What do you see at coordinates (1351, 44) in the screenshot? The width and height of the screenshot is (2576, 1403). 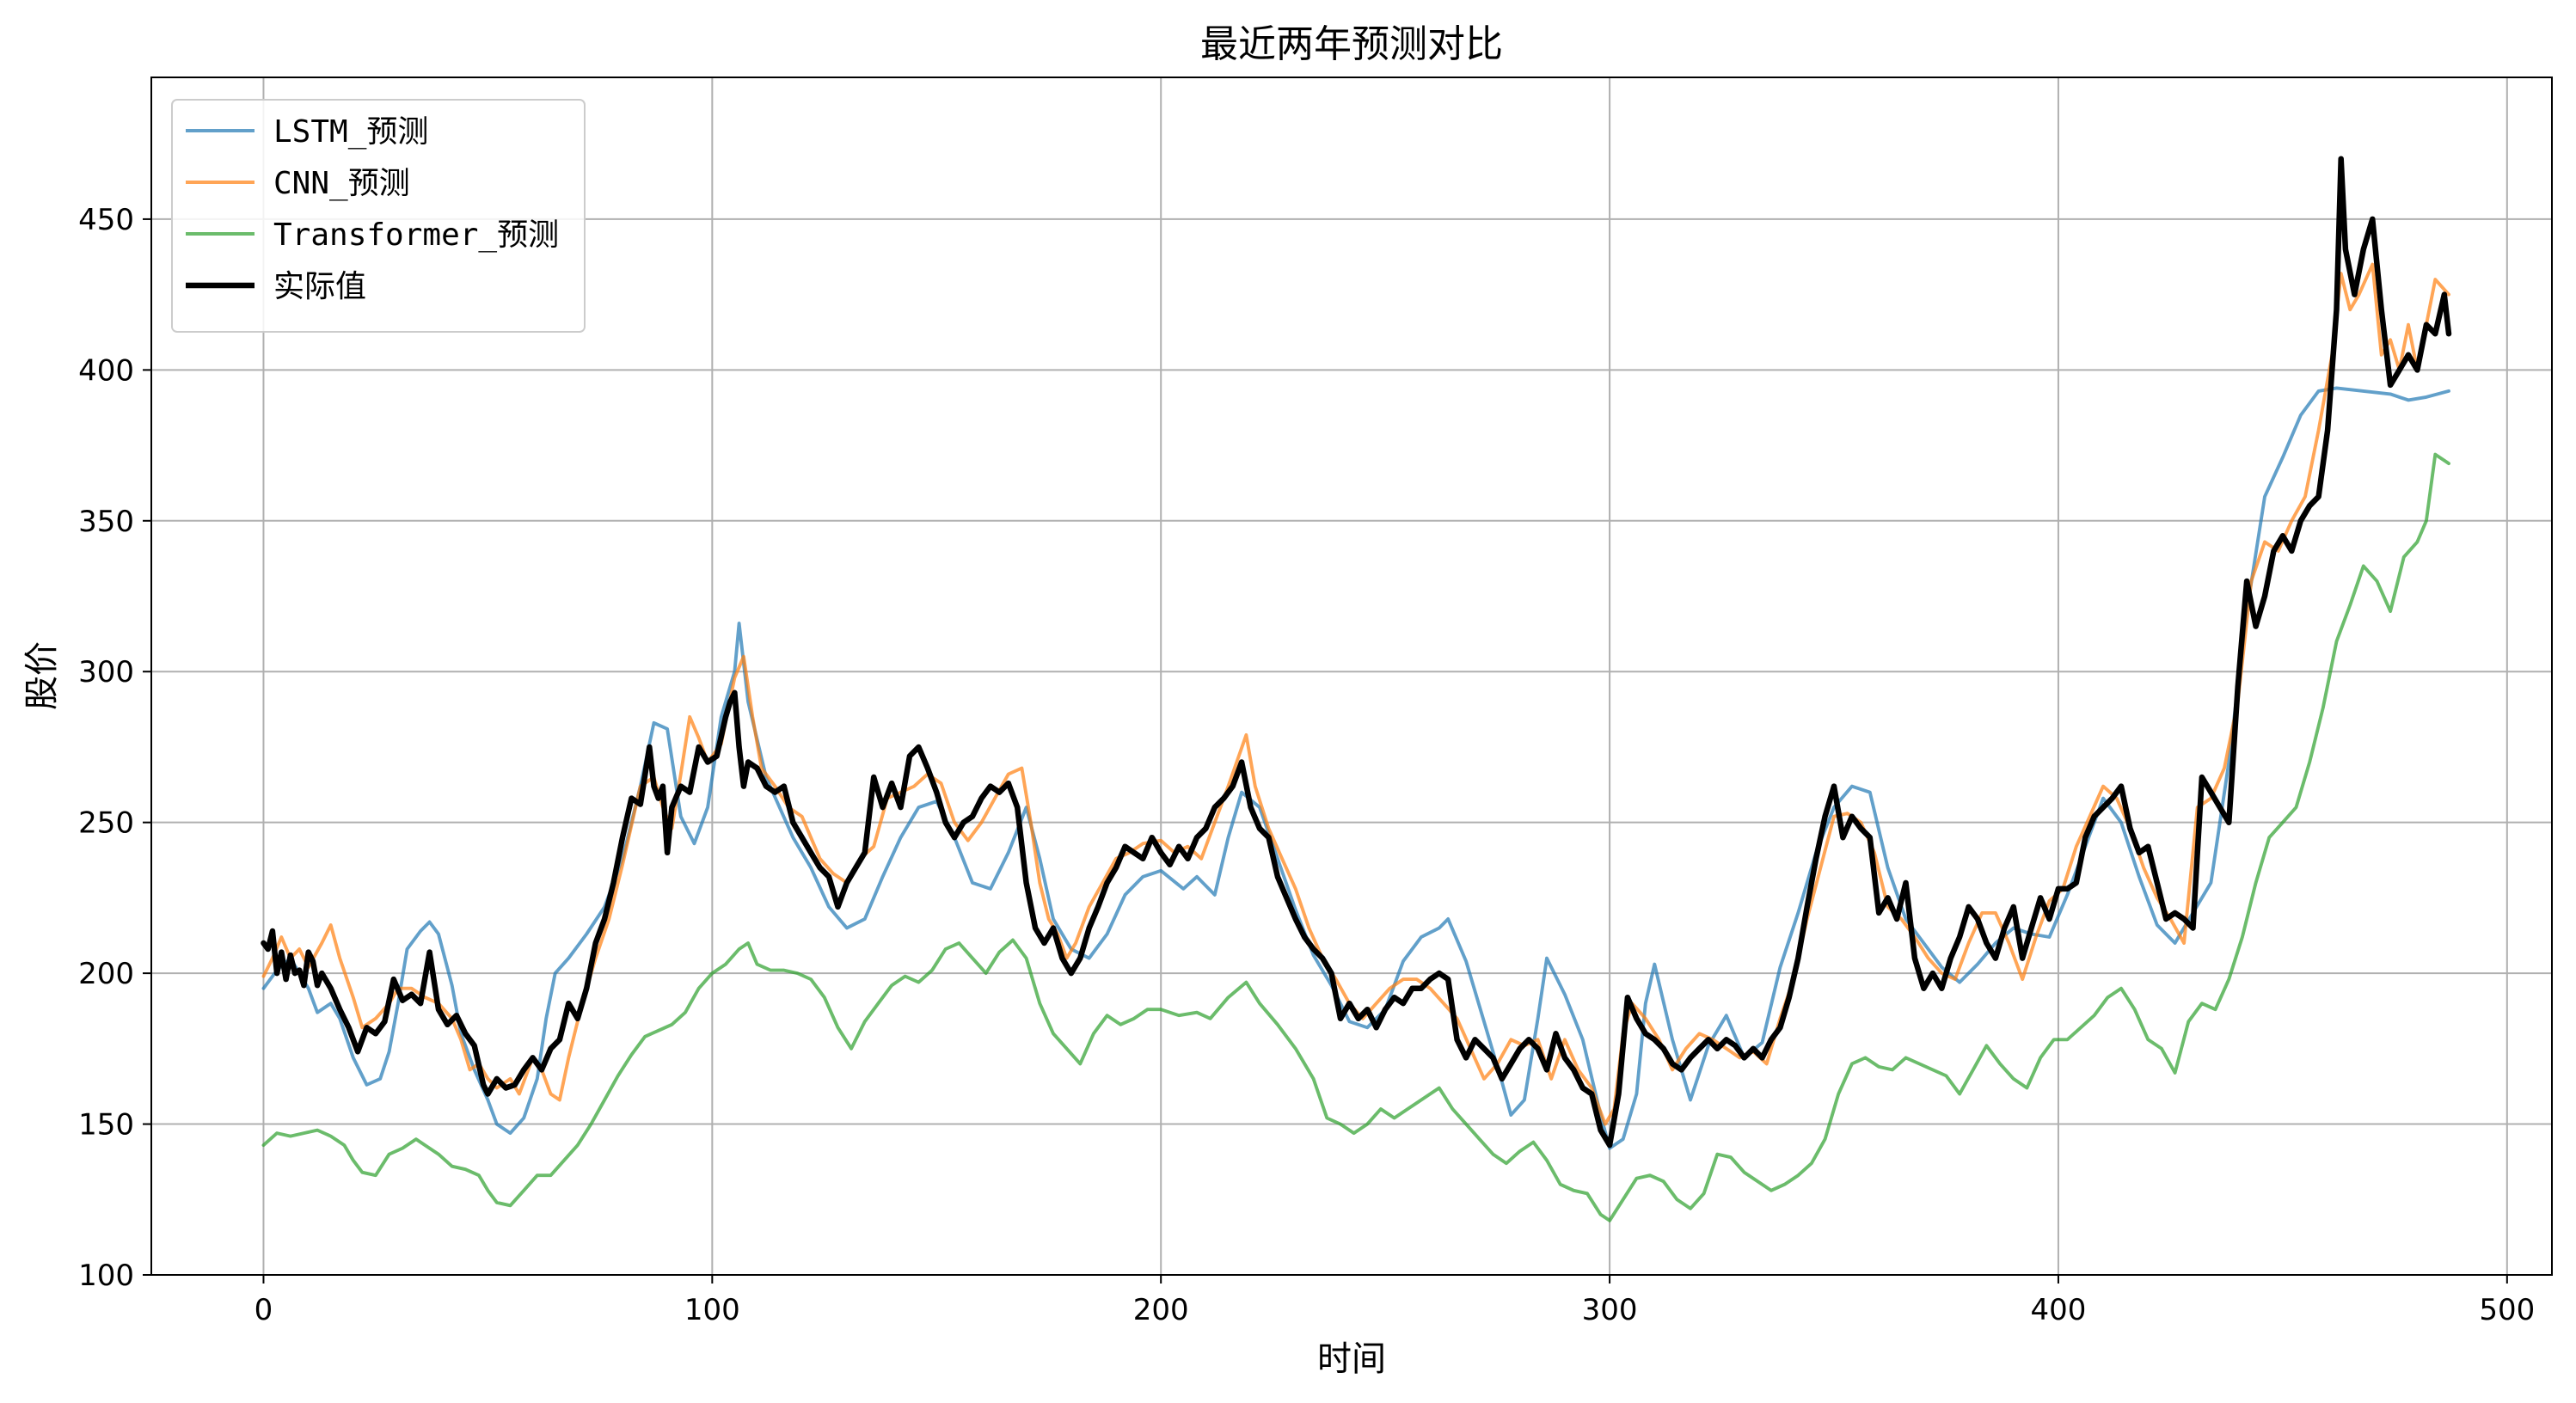 I see `chart-title: 最近两年预测对比` at bounding box center [1351, 44].